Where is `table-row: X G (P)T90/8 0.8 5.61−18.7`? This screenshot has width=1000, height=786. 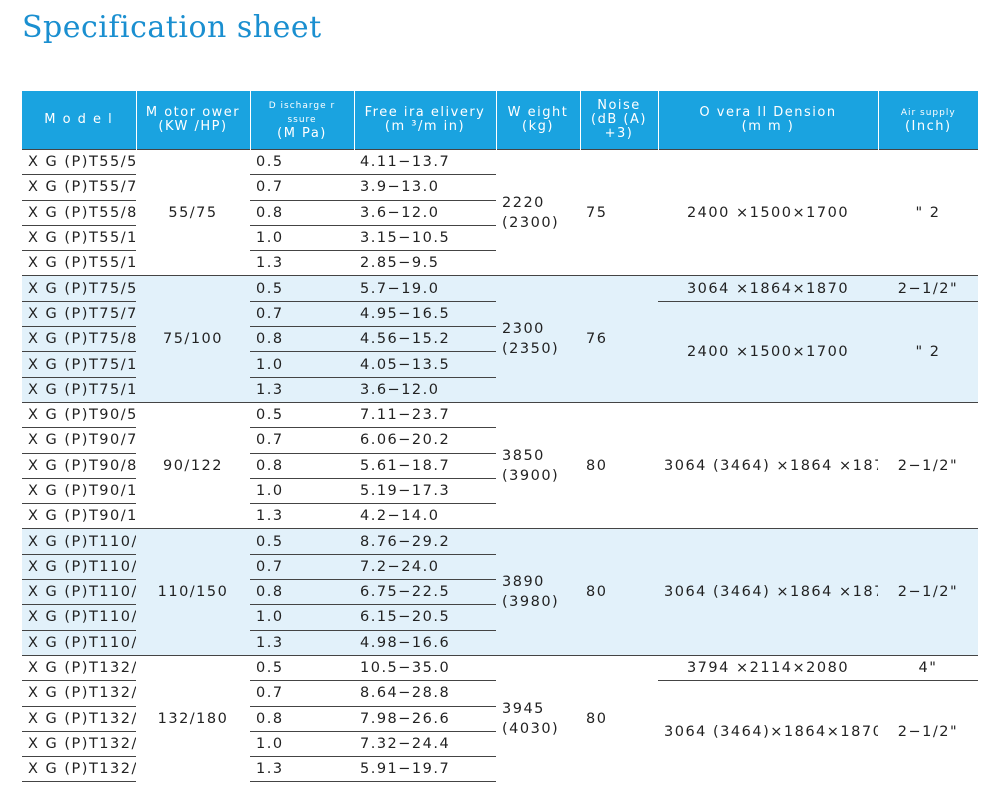 table-row: X G (P)T90/8 0.8 5.61−18.7 is located at coordinates (500, 466).